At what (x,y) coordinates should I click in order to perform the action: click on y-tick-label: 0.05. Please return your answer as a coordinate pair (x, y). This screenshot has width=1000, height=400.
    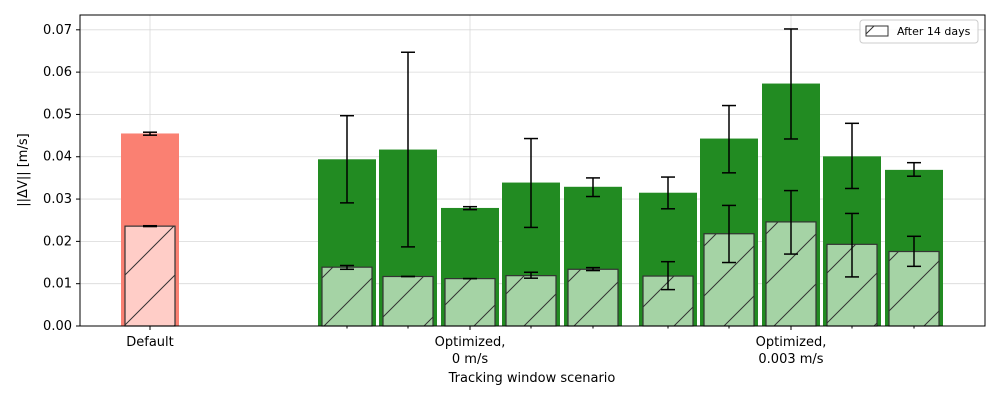
    Looking at the image, I should click on (57, 114).